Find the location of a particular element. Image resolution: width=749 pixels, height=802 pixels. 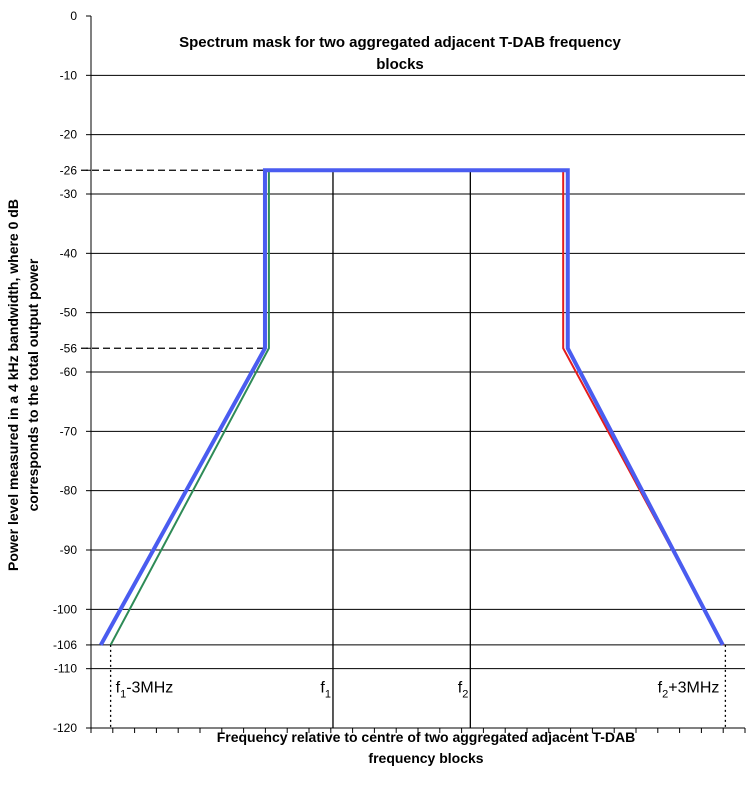

y-tick-label: 0 is located at coordinates (73, 16).